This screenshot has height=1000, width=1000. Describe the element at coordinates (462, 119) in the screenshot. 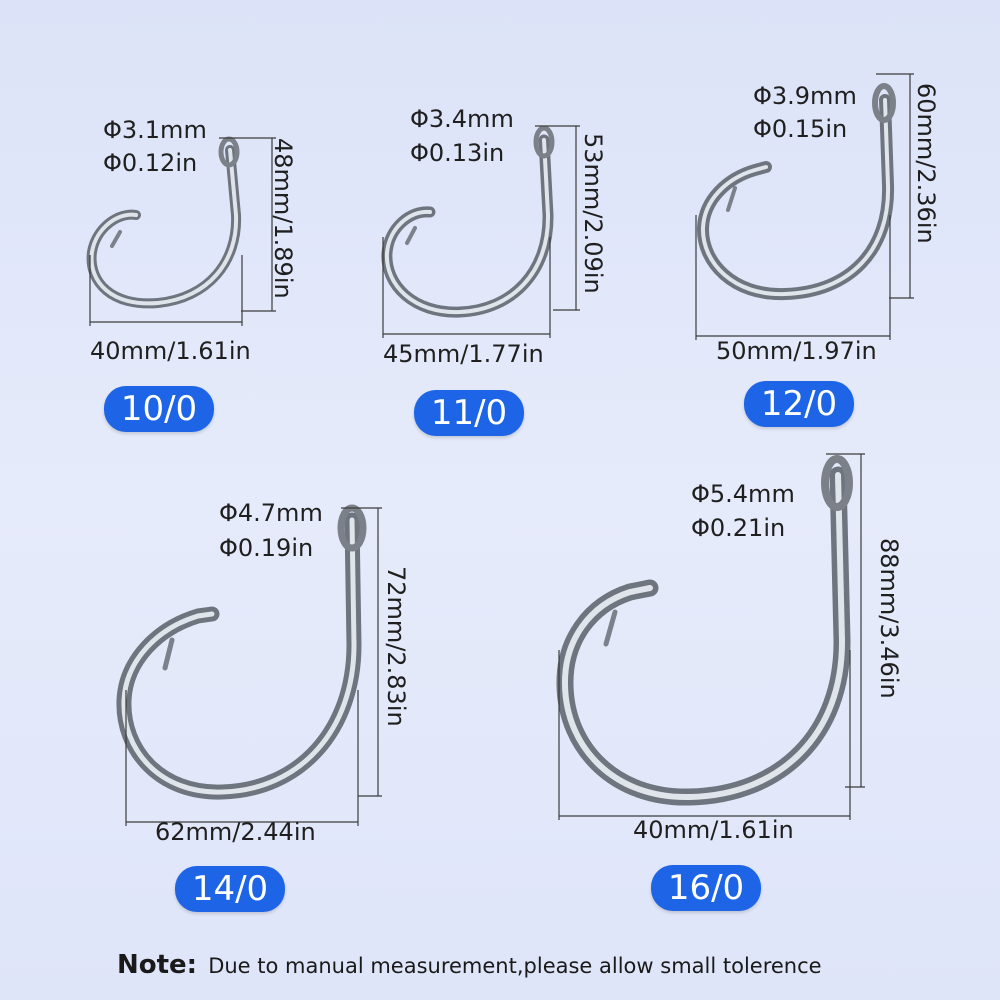

I see `diameter-mm-label: Φ3.4mm` at that location.